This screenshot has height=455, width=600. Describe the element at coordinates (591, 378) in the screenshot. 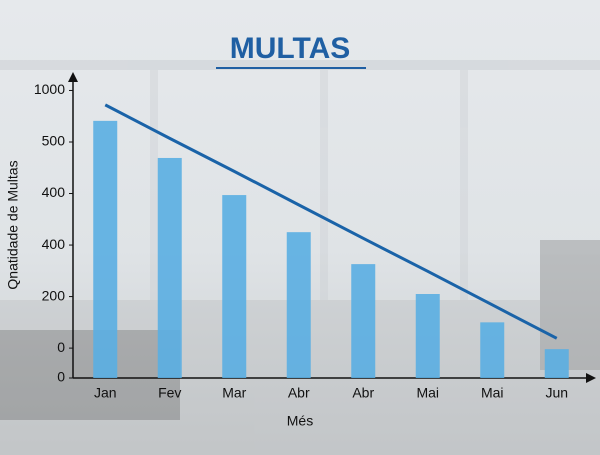

I see `x-axis-arrow` at that location.